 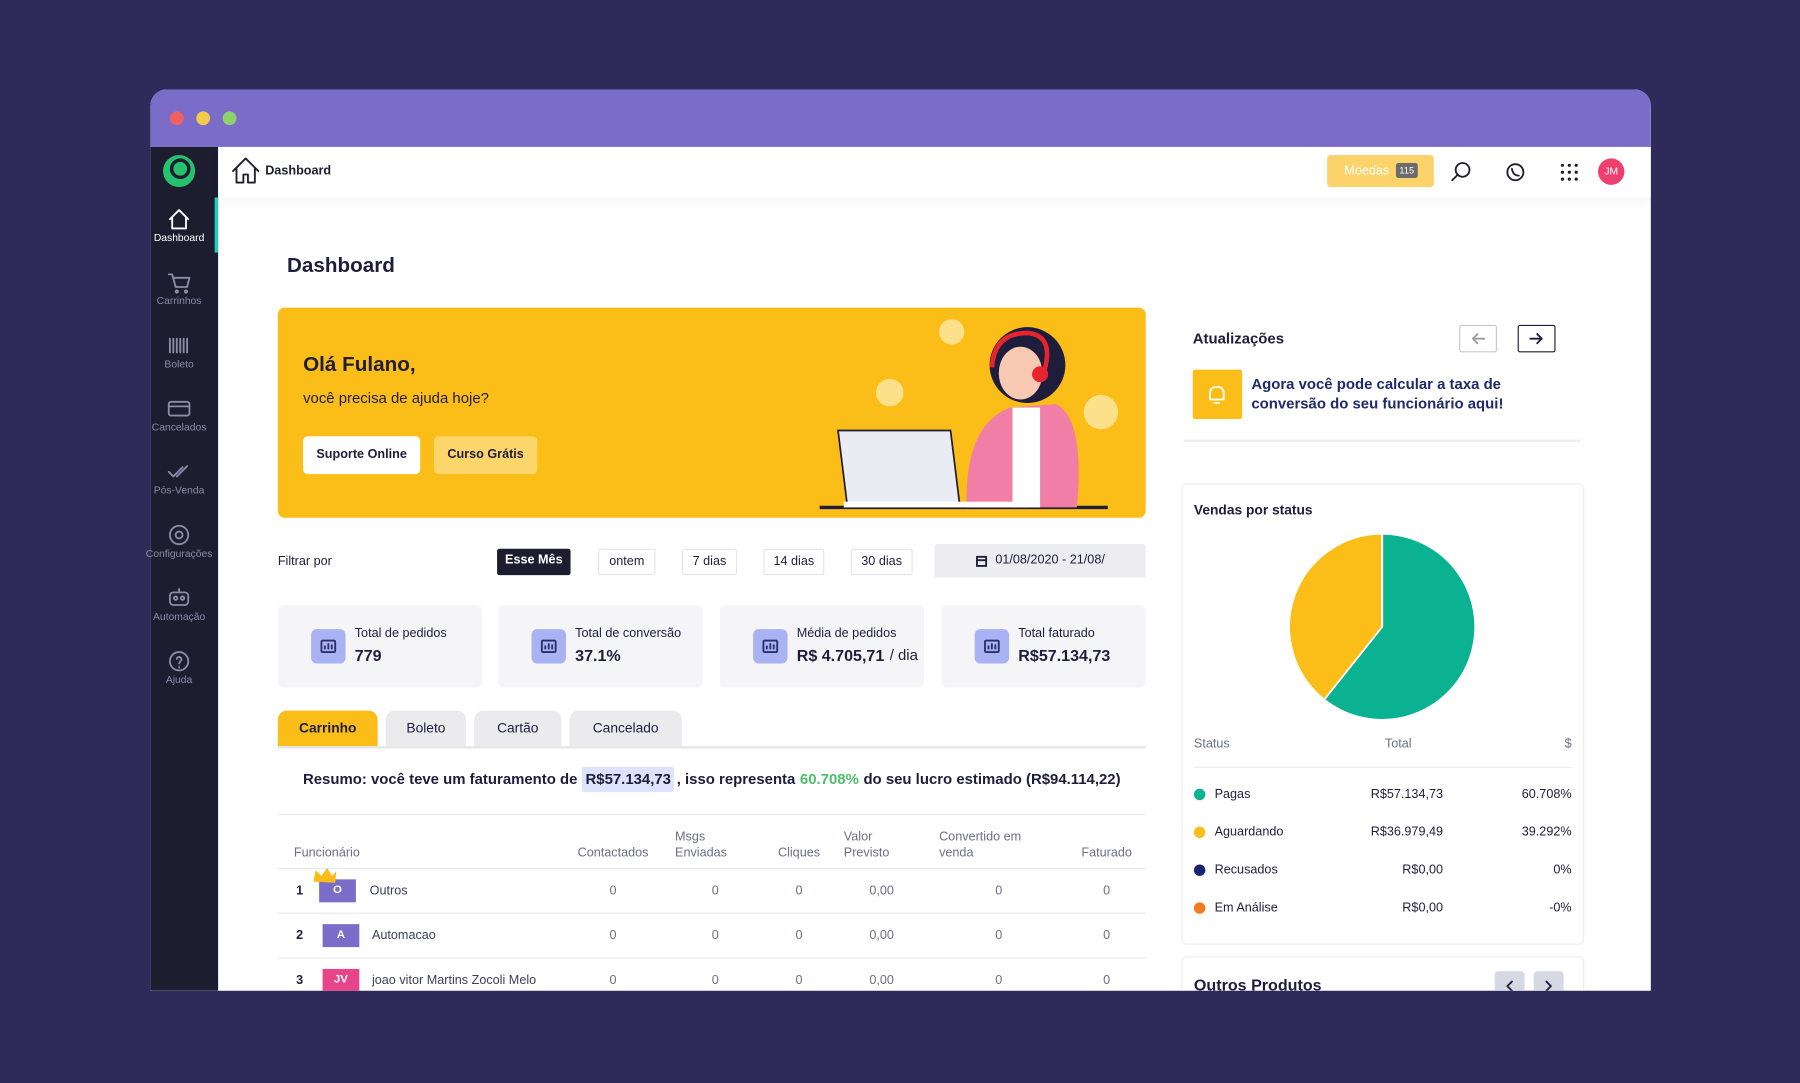 I want to click on stat-value: 37.1%, so click(x=598, y=655).